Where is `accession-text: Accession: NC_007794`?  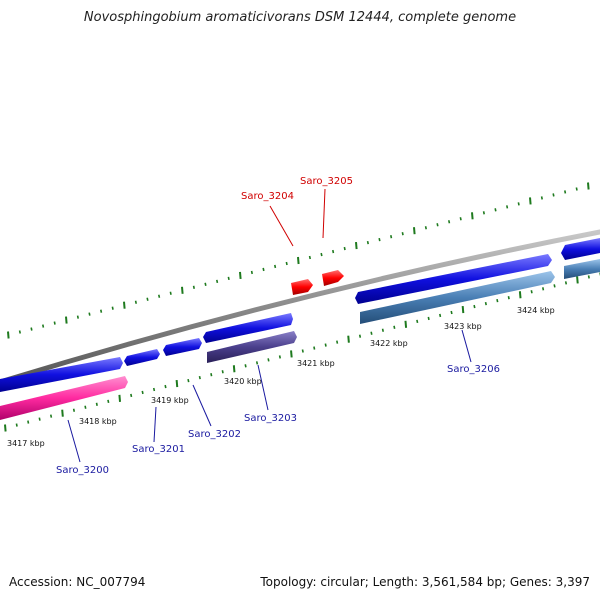 accession-text: Accession: NC_007794 is located at coordinates (77, 582).